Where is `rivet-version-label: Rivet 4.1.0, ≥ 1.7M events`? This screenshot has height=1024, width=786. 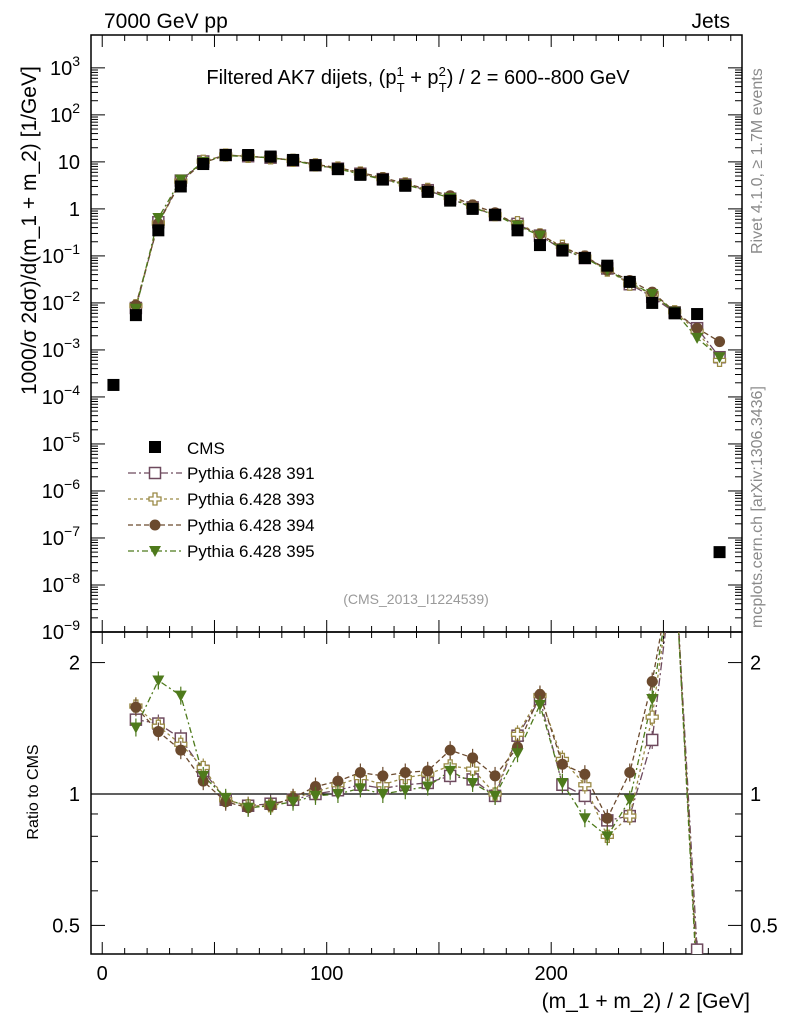
rivet-version-label: Rivet 4.1.0, ≥ 1.7M events is located at coordinates (757, 161).